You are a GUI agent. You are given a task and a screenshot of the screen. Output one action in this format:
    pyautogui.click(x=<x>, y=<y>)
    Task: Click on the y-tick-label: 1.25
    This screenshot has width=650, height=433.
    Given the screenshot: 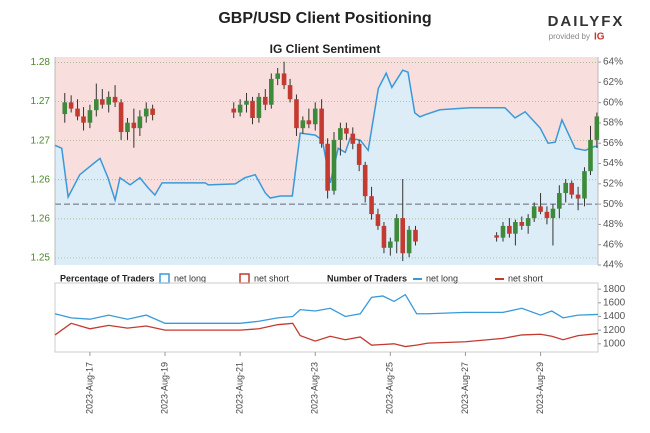 What is the action you would take?
    pyautogui.click(x=41, y=258)
    